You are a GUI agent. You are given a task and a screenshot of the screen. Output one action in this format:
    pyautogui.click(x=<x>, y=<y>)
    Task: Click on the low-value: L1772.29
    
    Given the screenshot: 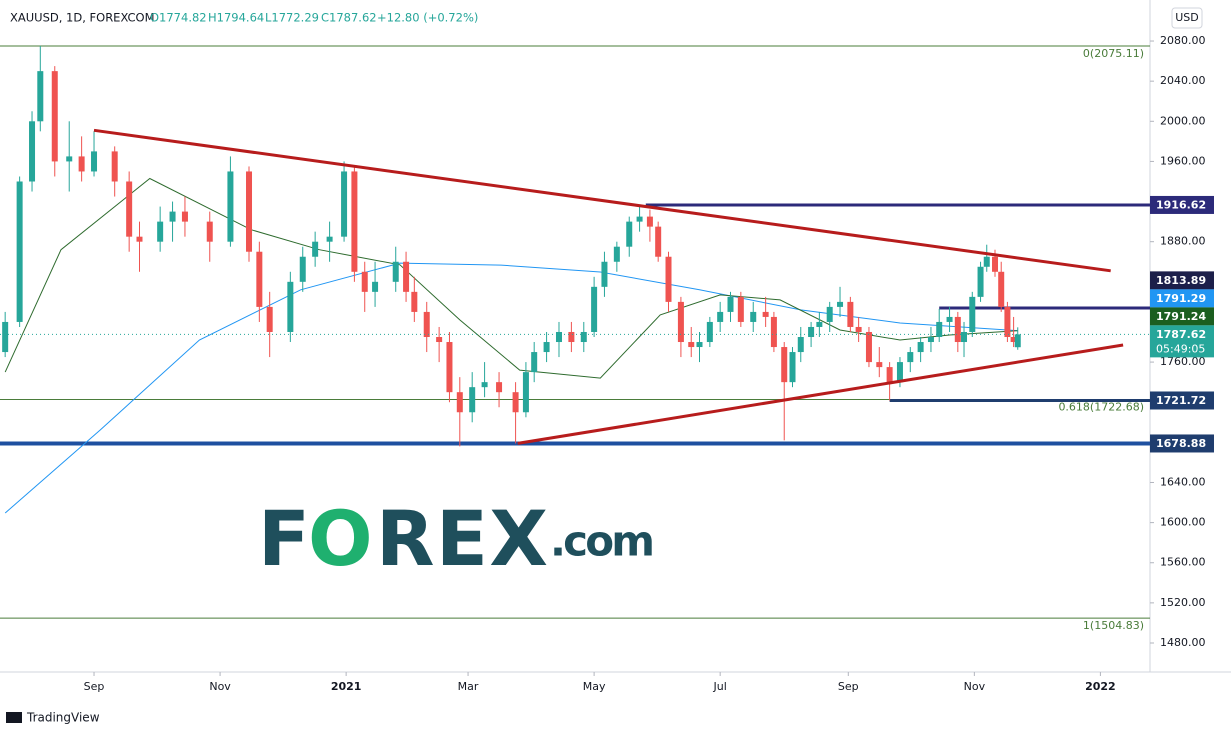 What is the action you would take?
    pyautogui.click(x=292, y=18)
    